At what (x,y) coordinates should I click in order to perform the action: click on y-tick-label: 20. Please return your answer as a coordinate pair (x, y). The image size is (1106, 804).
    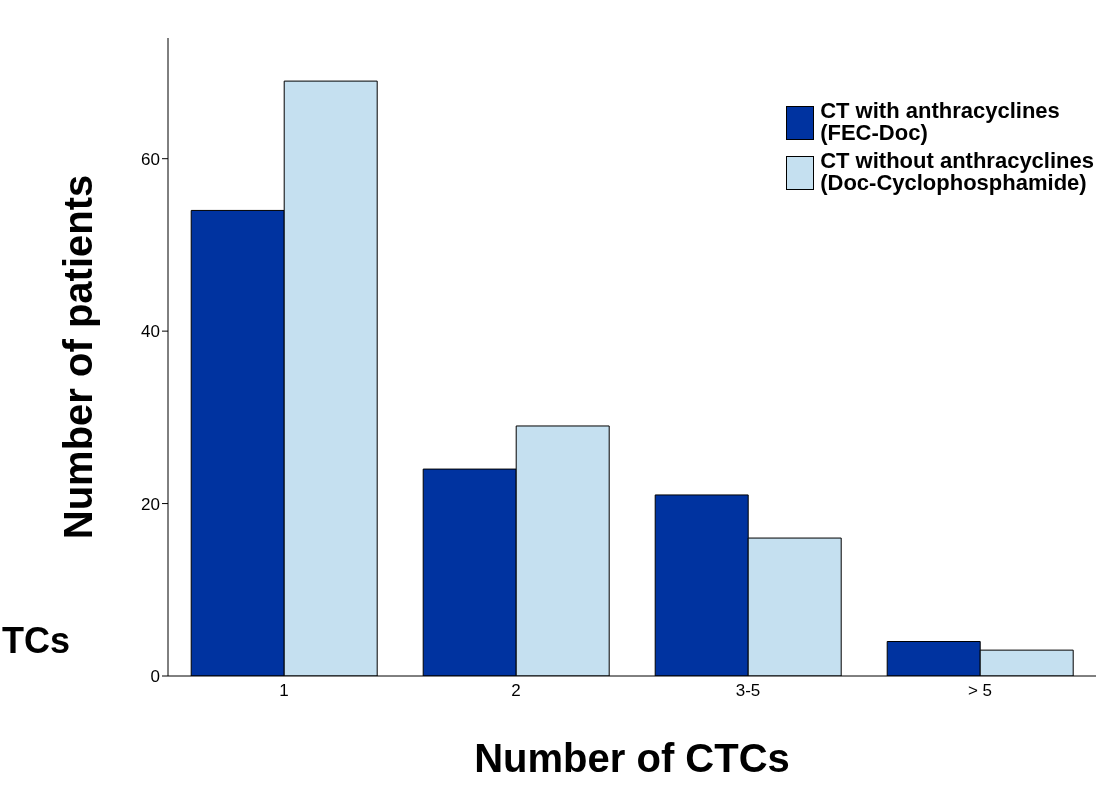
    Looking at the image, I should click on (150, 504).